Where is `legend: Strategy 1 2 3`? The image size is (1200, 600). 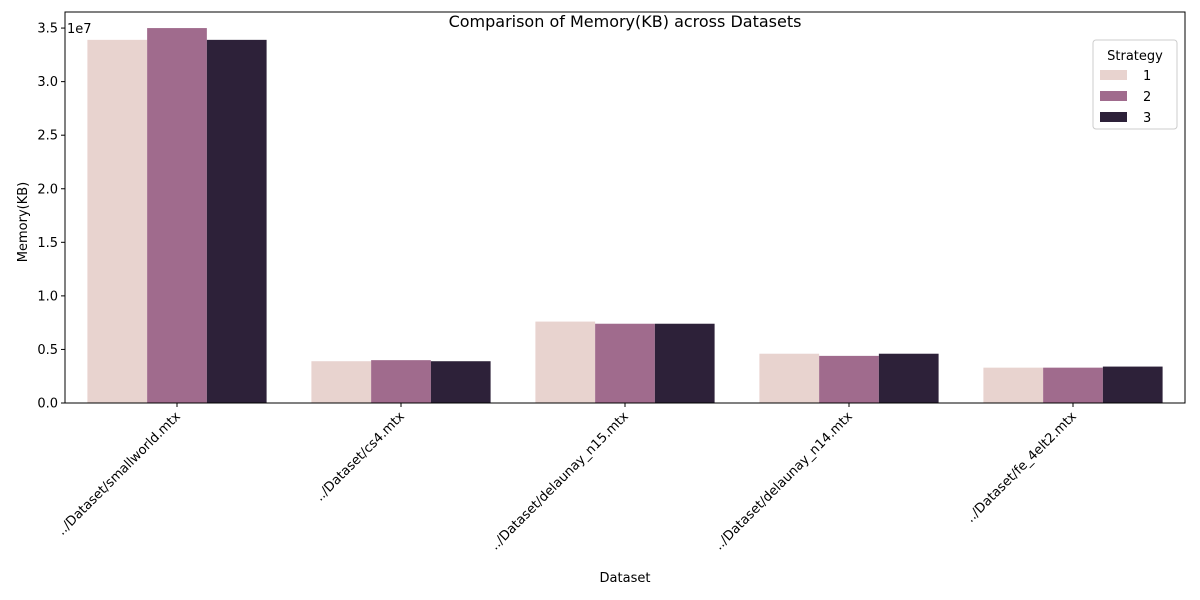
legend: Strategy 1 2 3 is located at coordinates (1135, 84).